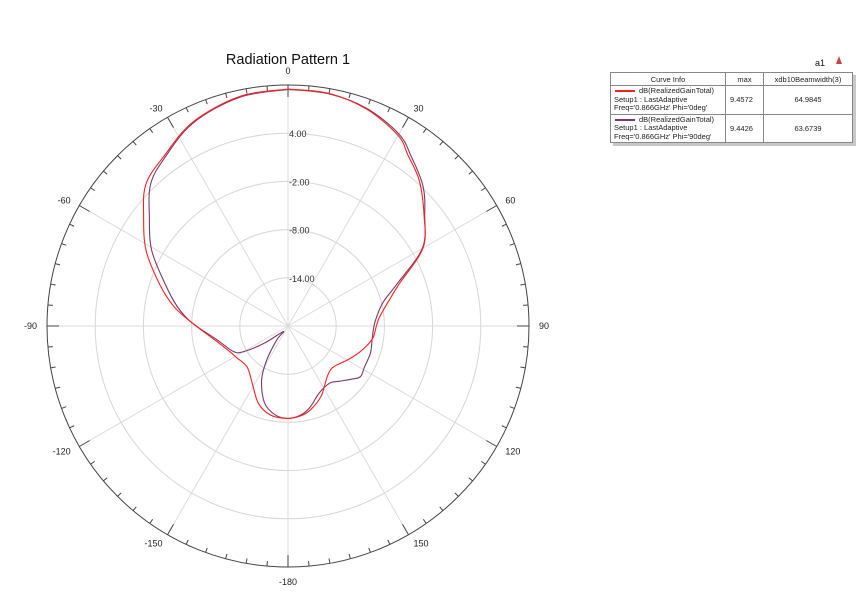  Describe the element at coordinates (287, 71) in the screenshot. I see `angle-label: 0` at that location.